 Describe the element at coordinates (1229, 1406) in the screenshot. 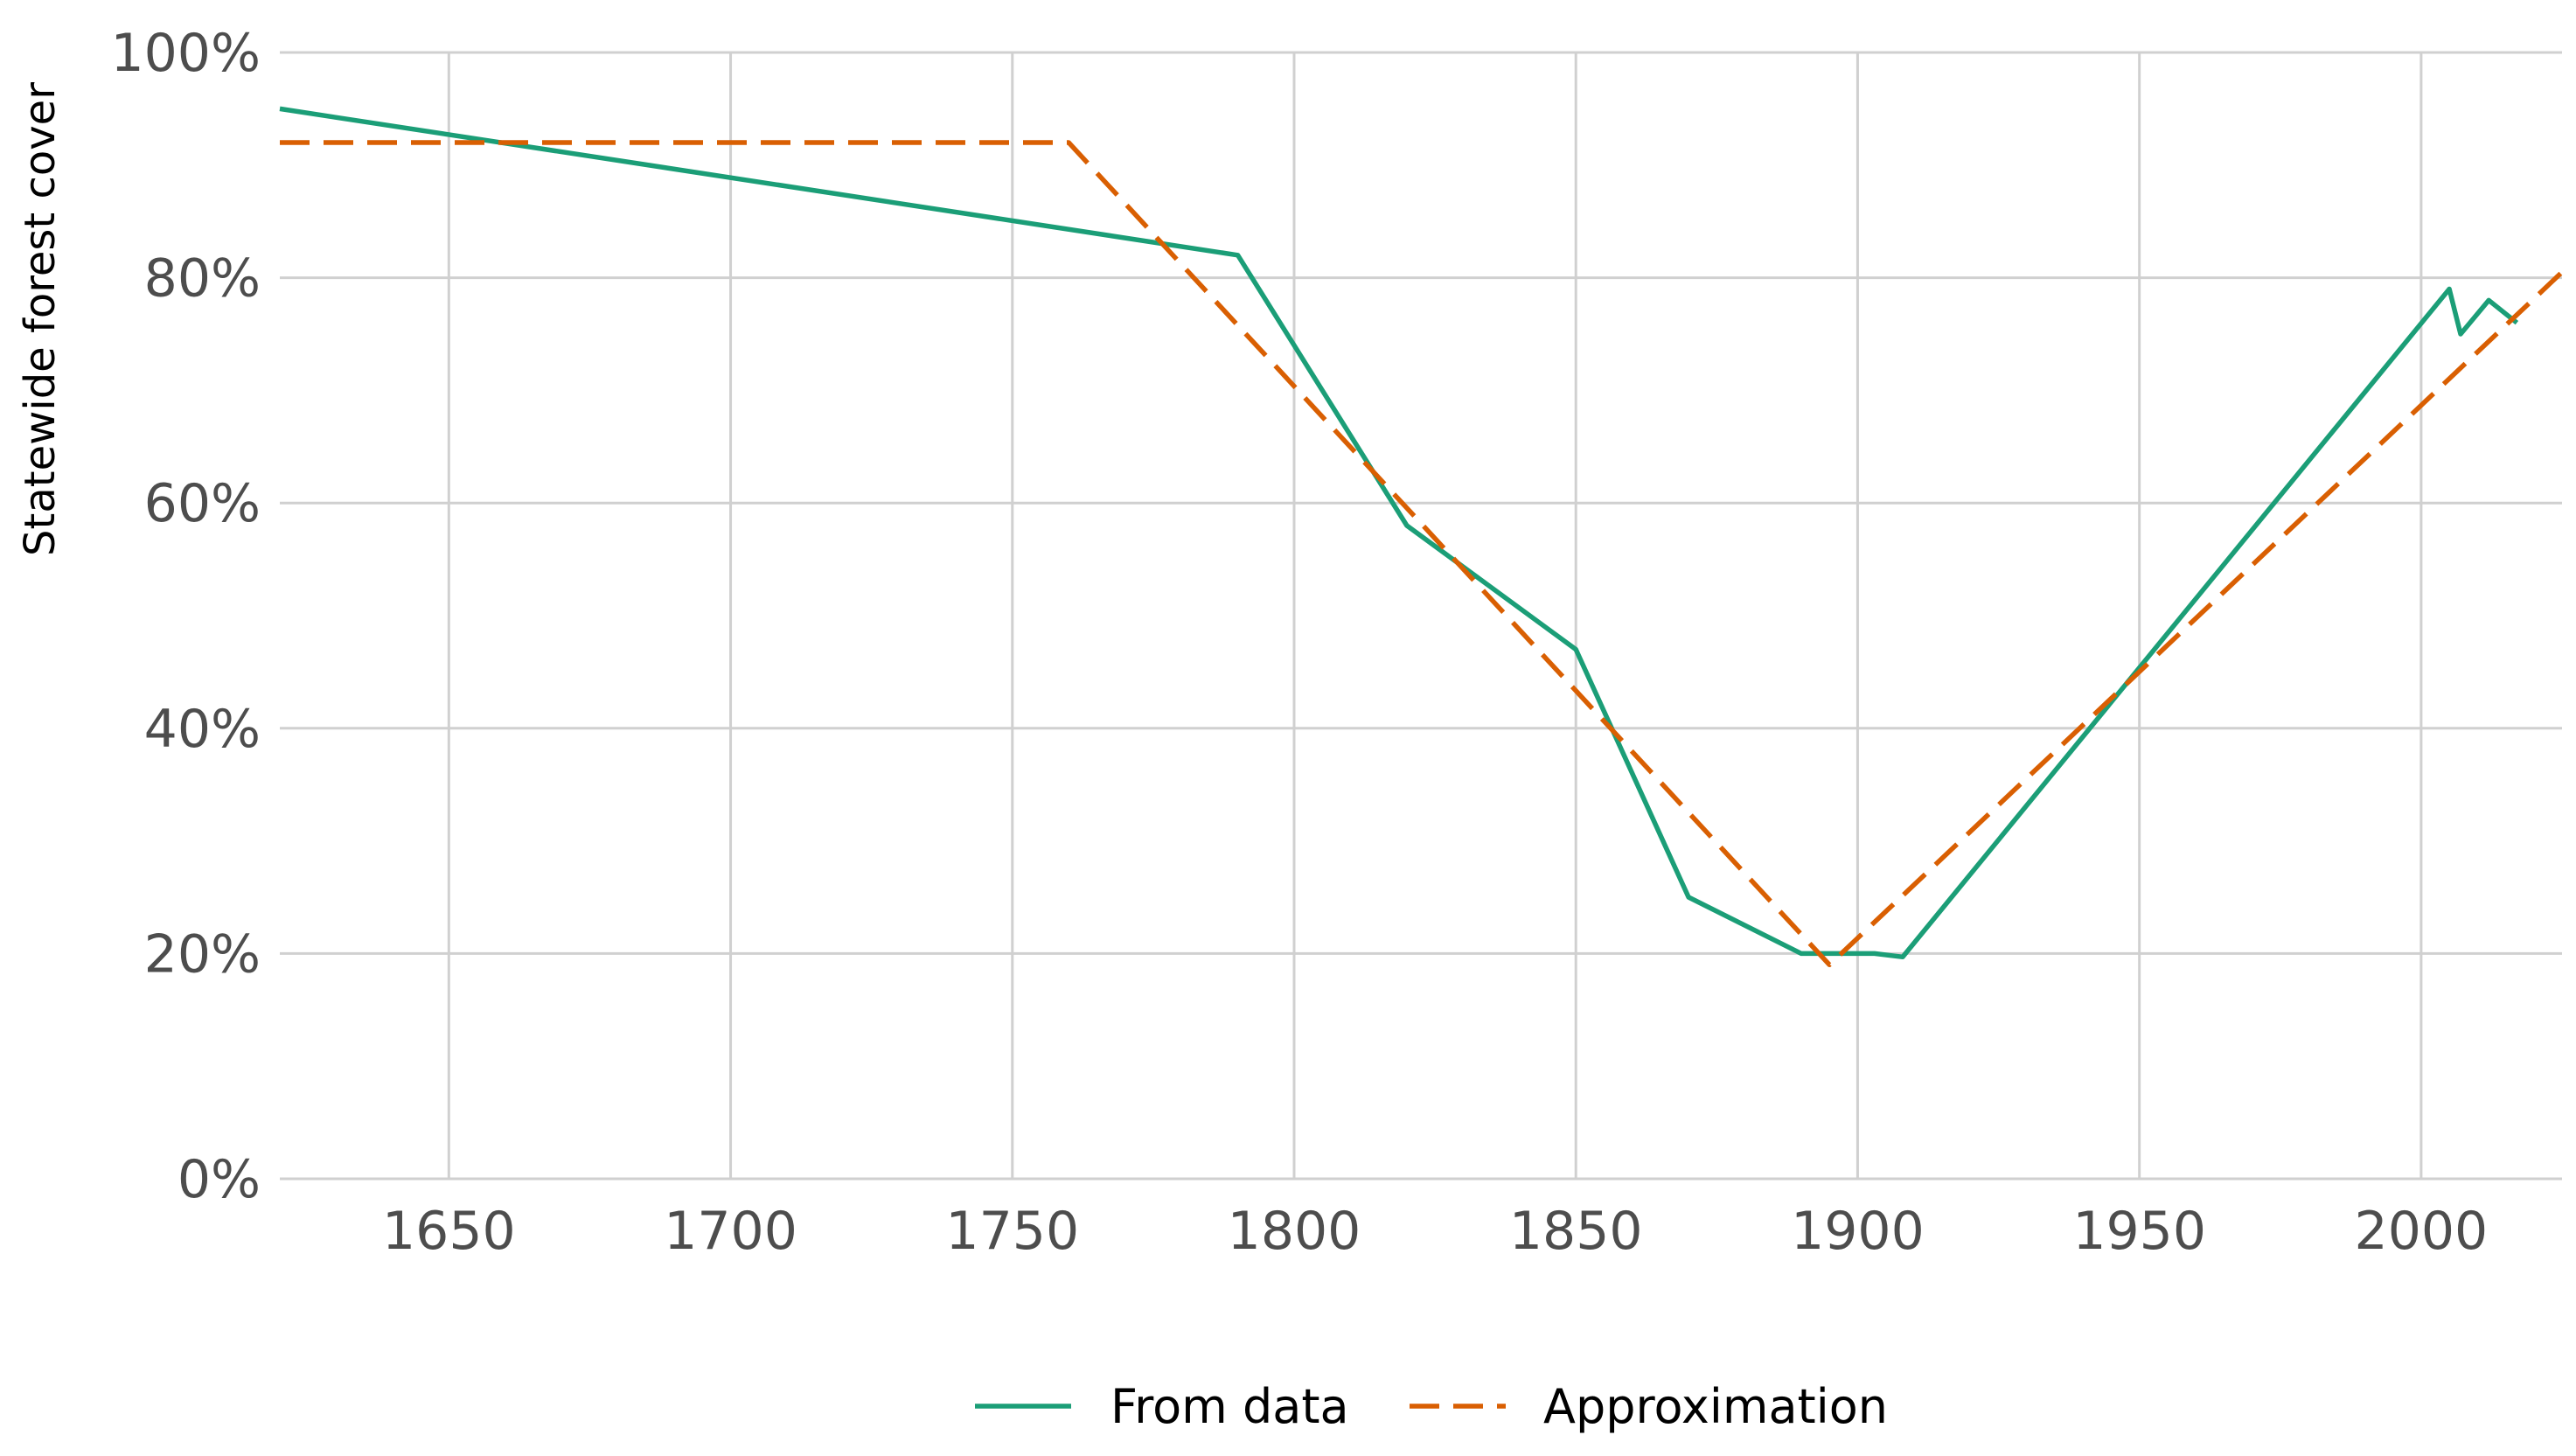

I see `legend-label: From data` at that location.